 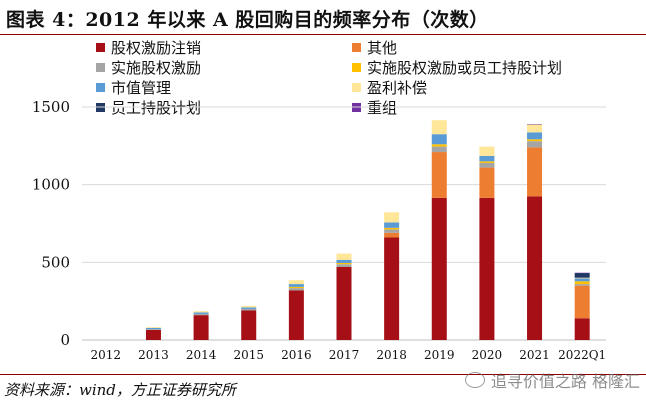 I want to click on legend-item: 其他, so click(x=374, y=47).